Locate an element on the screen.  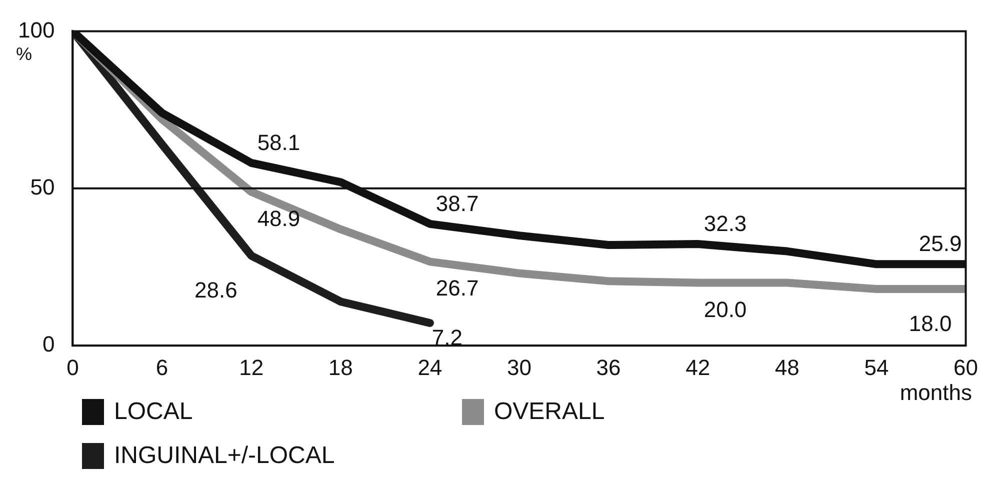
x-tick-label: 6 is located at coordinates (162, 367).